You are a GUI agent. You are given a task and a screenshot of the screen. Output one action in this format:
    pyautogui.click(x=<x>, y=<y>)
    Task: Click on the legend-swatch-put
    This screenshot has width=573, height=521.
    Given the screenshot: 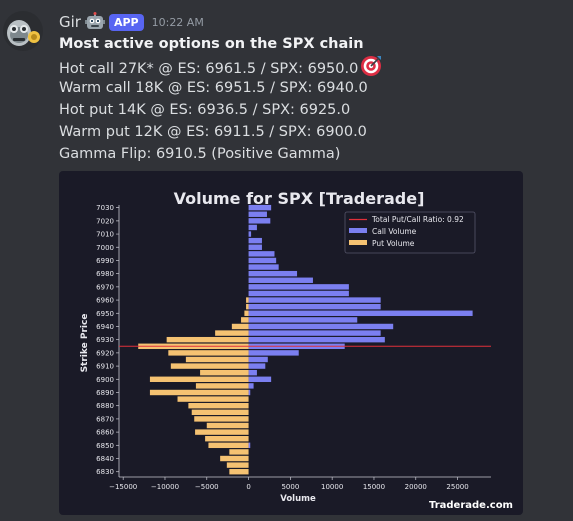 What is the action you would take?
    pyautogui.click(x=358, y=242)
    